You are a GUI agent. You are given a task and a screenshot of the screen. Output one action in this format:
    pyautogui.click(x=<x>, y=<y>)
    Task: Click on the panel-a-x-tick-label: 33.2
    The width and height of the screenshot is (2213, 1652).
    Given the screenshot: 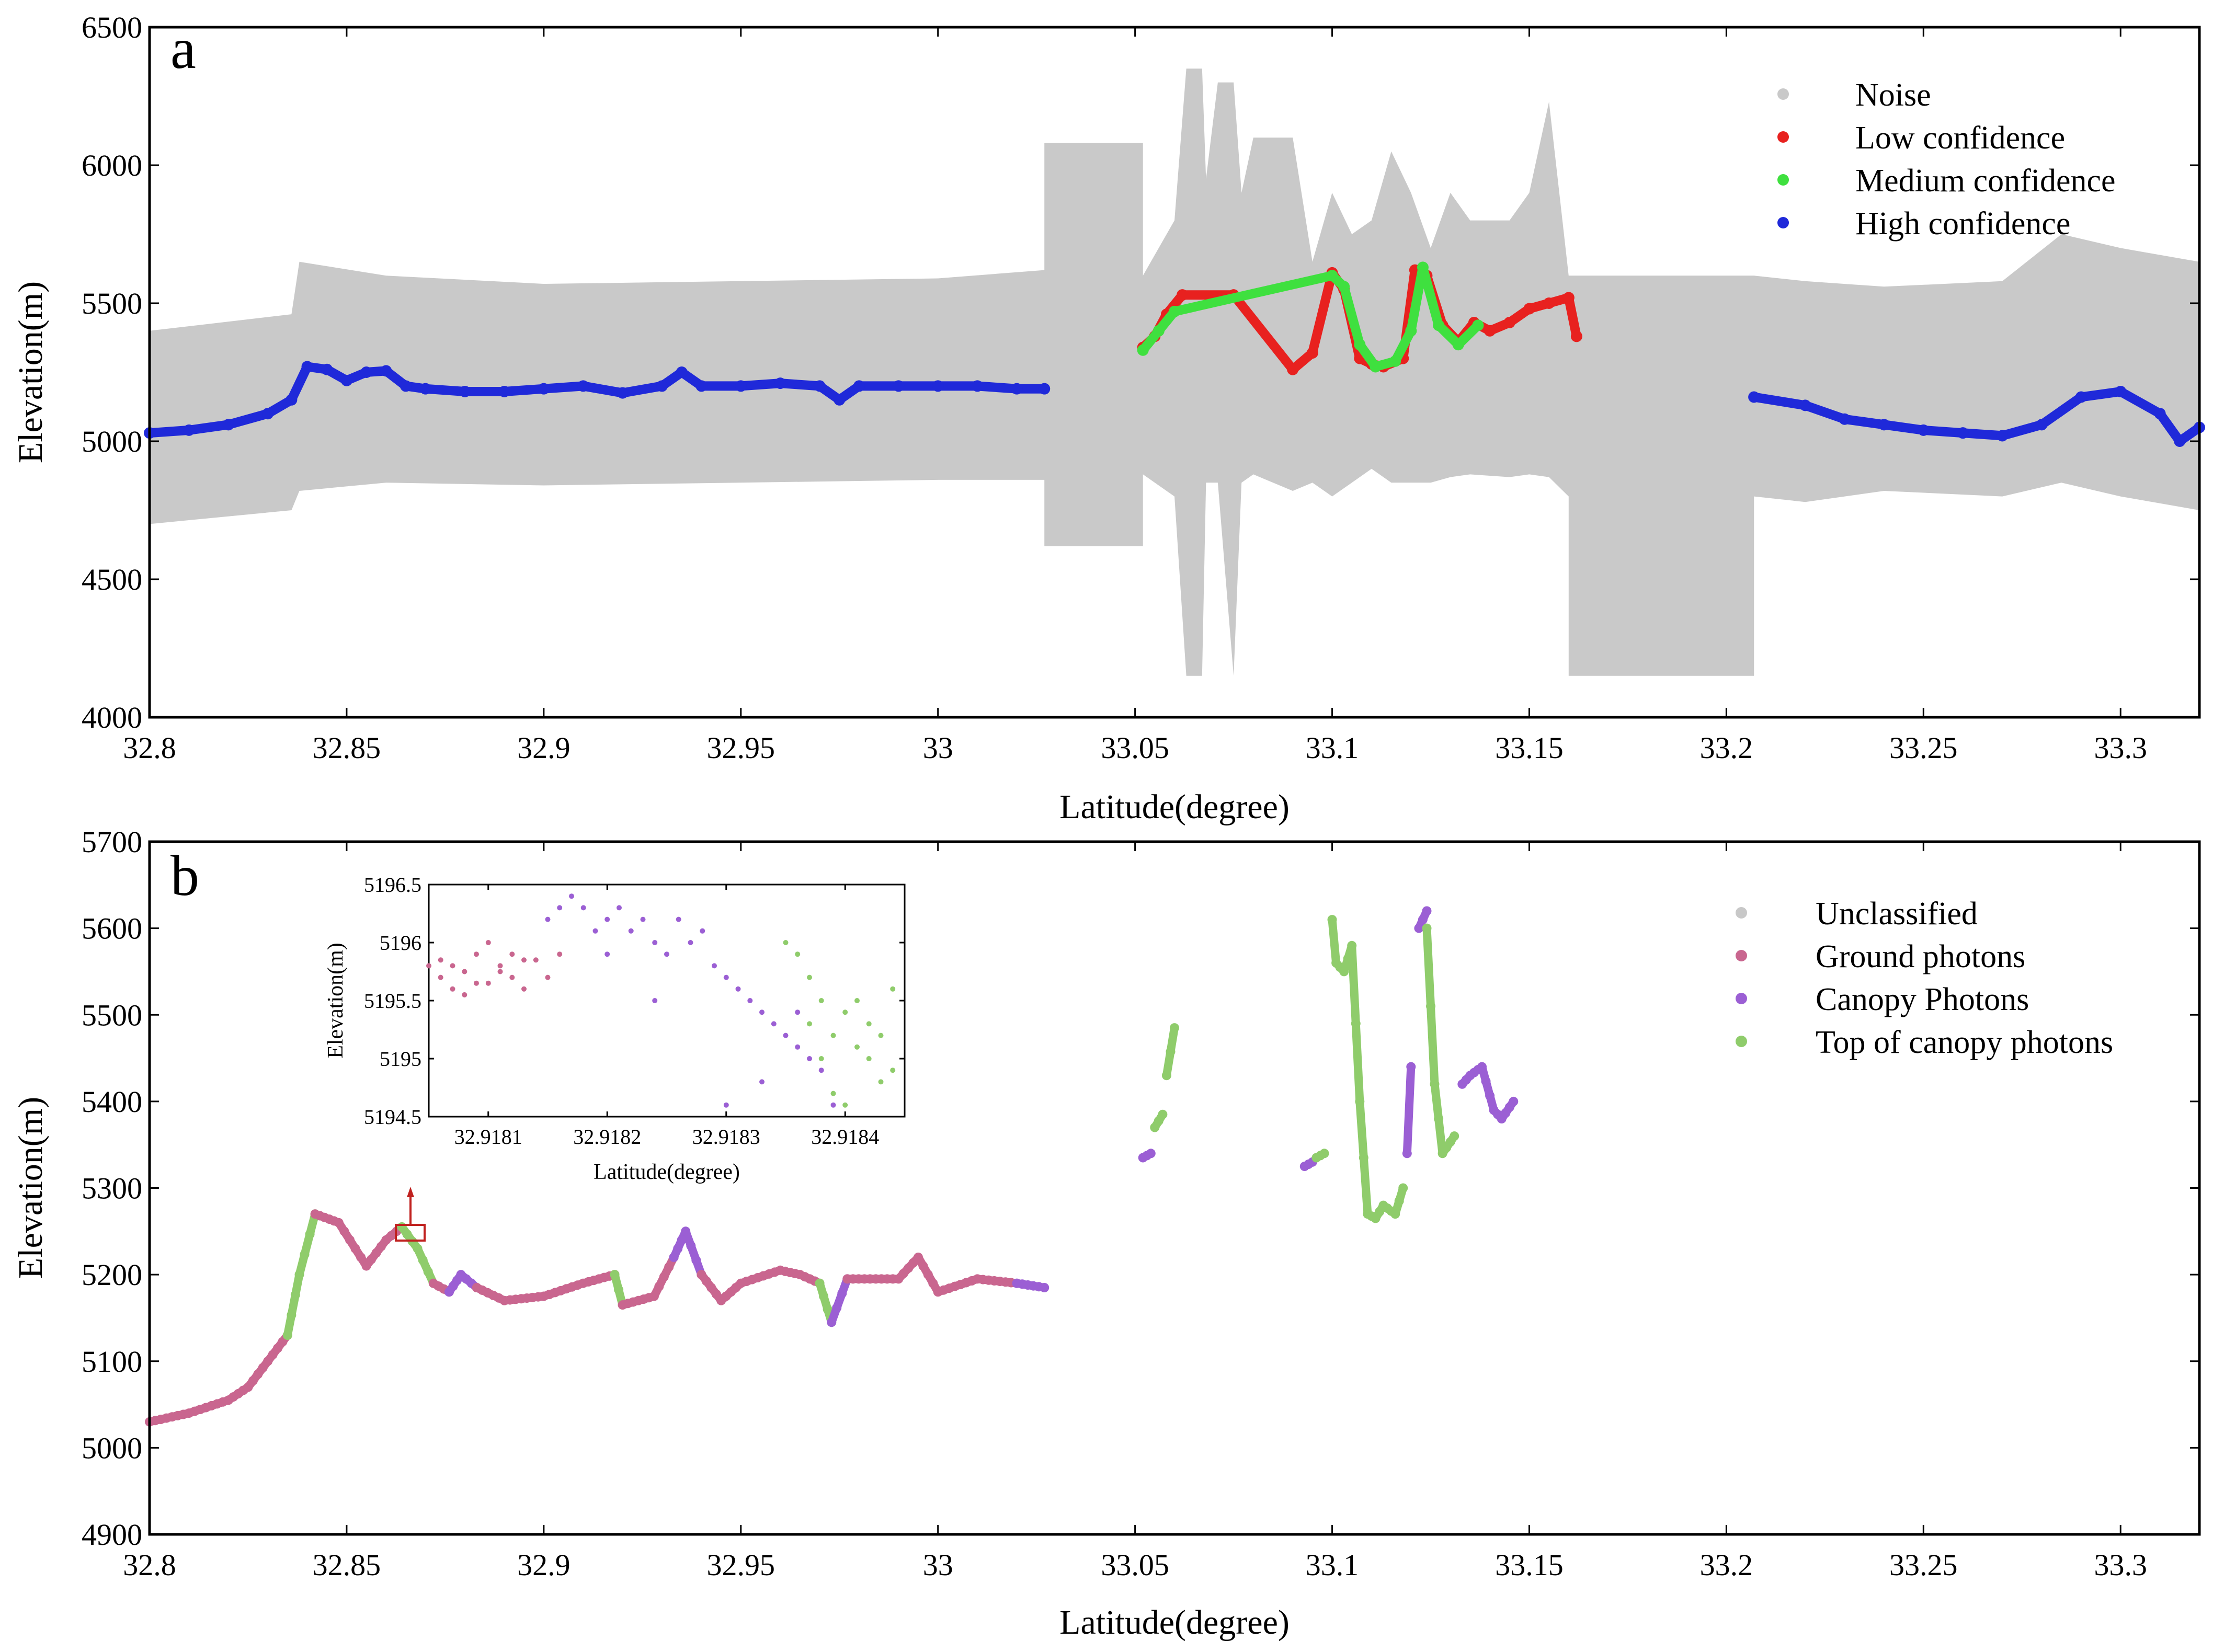 What is the action you would take?
    pyautogui.click(x=1727, y=748)
    